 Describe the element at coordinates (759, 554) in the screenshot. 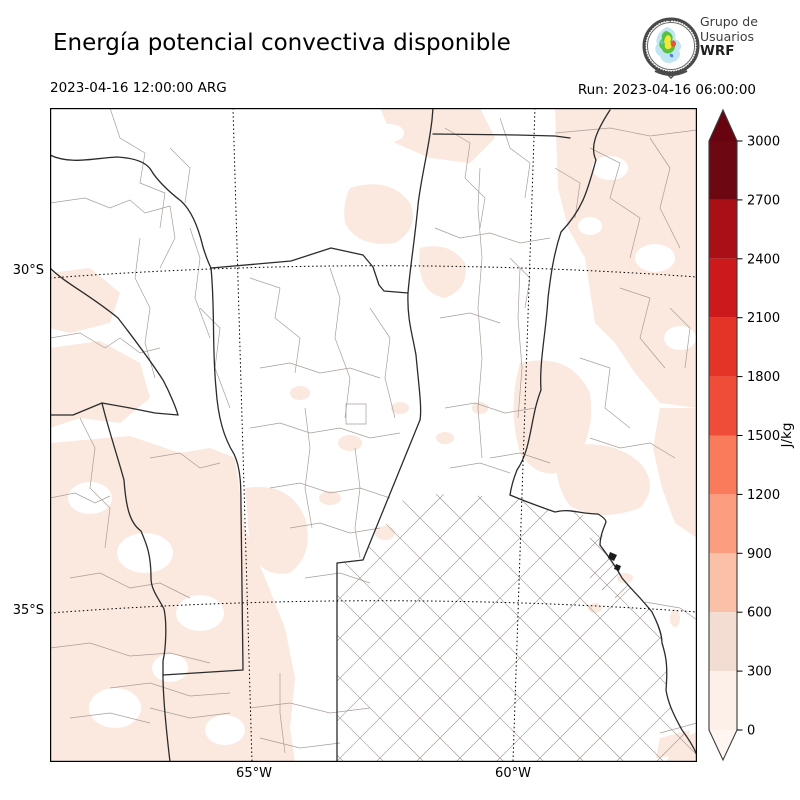

I see `svg-text: 900` at that location.